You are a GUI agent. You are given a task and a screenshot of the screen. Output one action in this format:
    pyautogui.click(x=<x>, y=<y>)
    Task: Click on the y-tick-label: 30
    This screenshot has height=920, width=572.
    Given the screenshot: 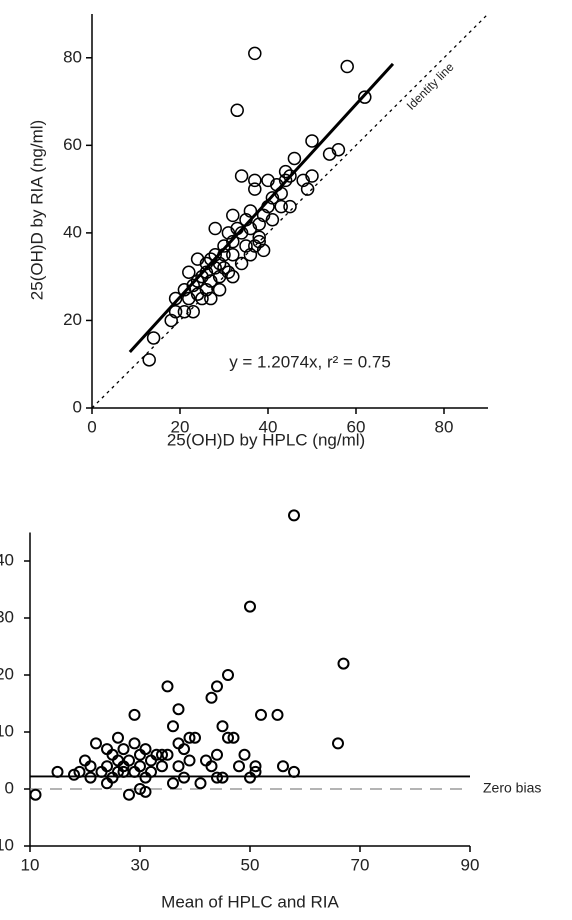 What is the action you would take?
    pyautogui.click(x=7, y=616)
    